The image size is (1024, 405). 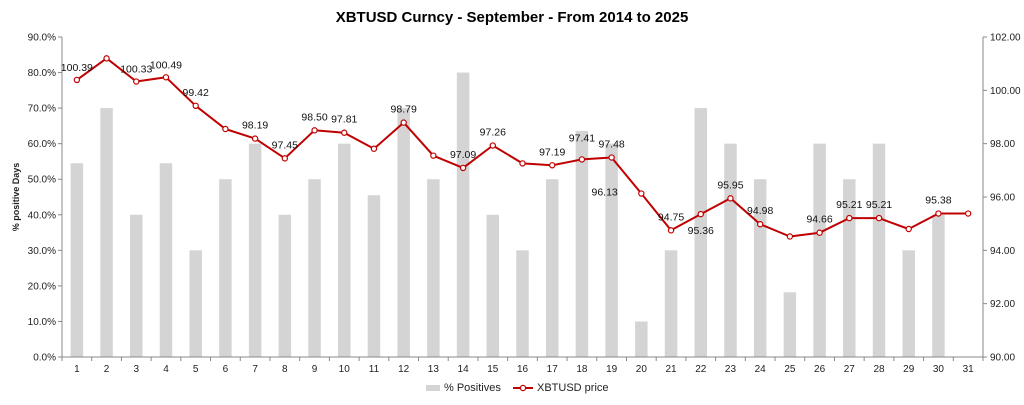 What do you see at coordinates (42, 38) in the screenshot?
I see `left-tick-label: 90.0%` at bounding box center [42, 38].